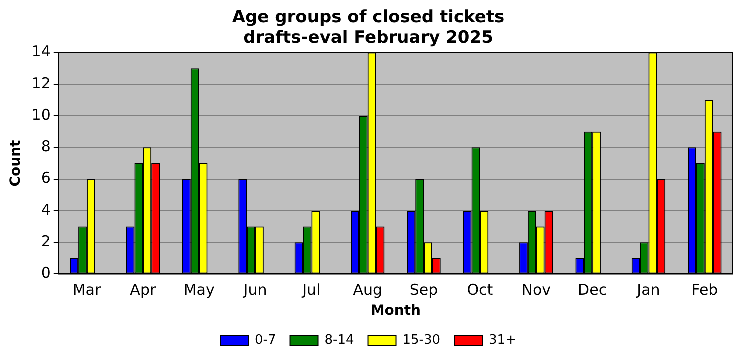  What do you see at coordinates (46, 178) in the screenshot?
I see `y-tick-label: 6` at bounding box center [46, 178].